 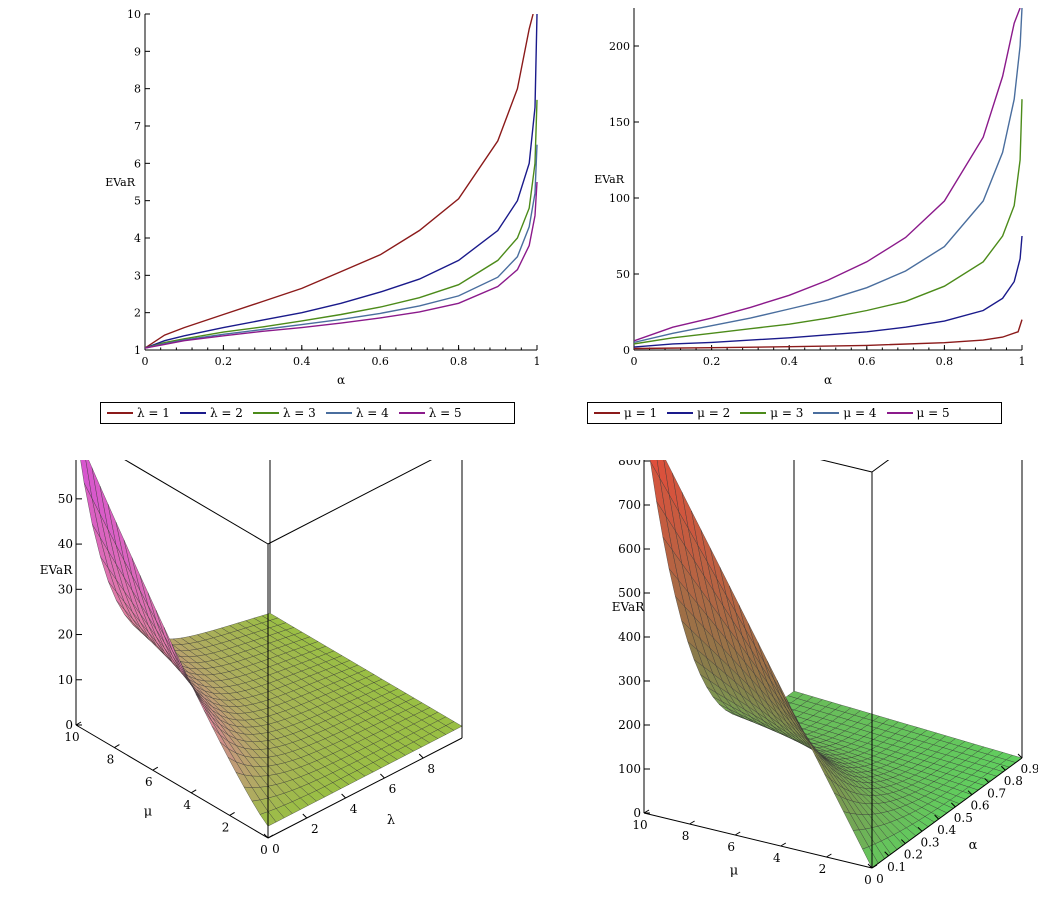 What do you see at coordinates (686, 836) in the screenshot?
I see `ma-x-tick-label: 8` at bounding box center [686, 836].